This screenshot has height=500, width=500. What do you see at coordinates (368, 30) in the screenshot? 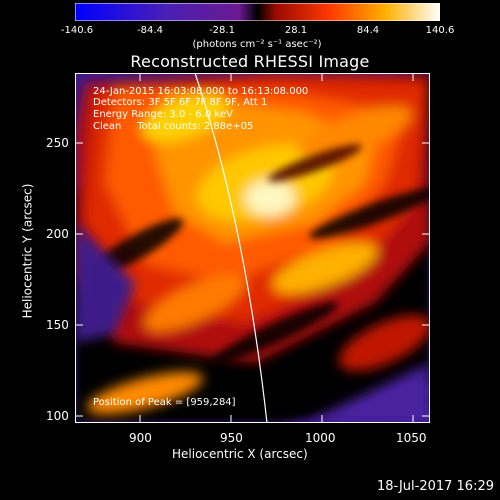
I see `colorbar-tick: 84.4` at bounding box center [368, 30].